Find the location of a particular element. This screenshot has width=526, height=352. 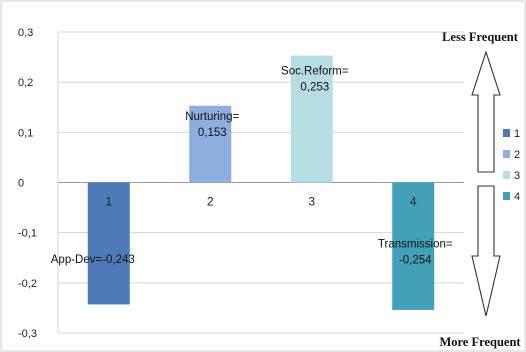

y-tick-label: 0,1 is located at coordinates (25, 133).